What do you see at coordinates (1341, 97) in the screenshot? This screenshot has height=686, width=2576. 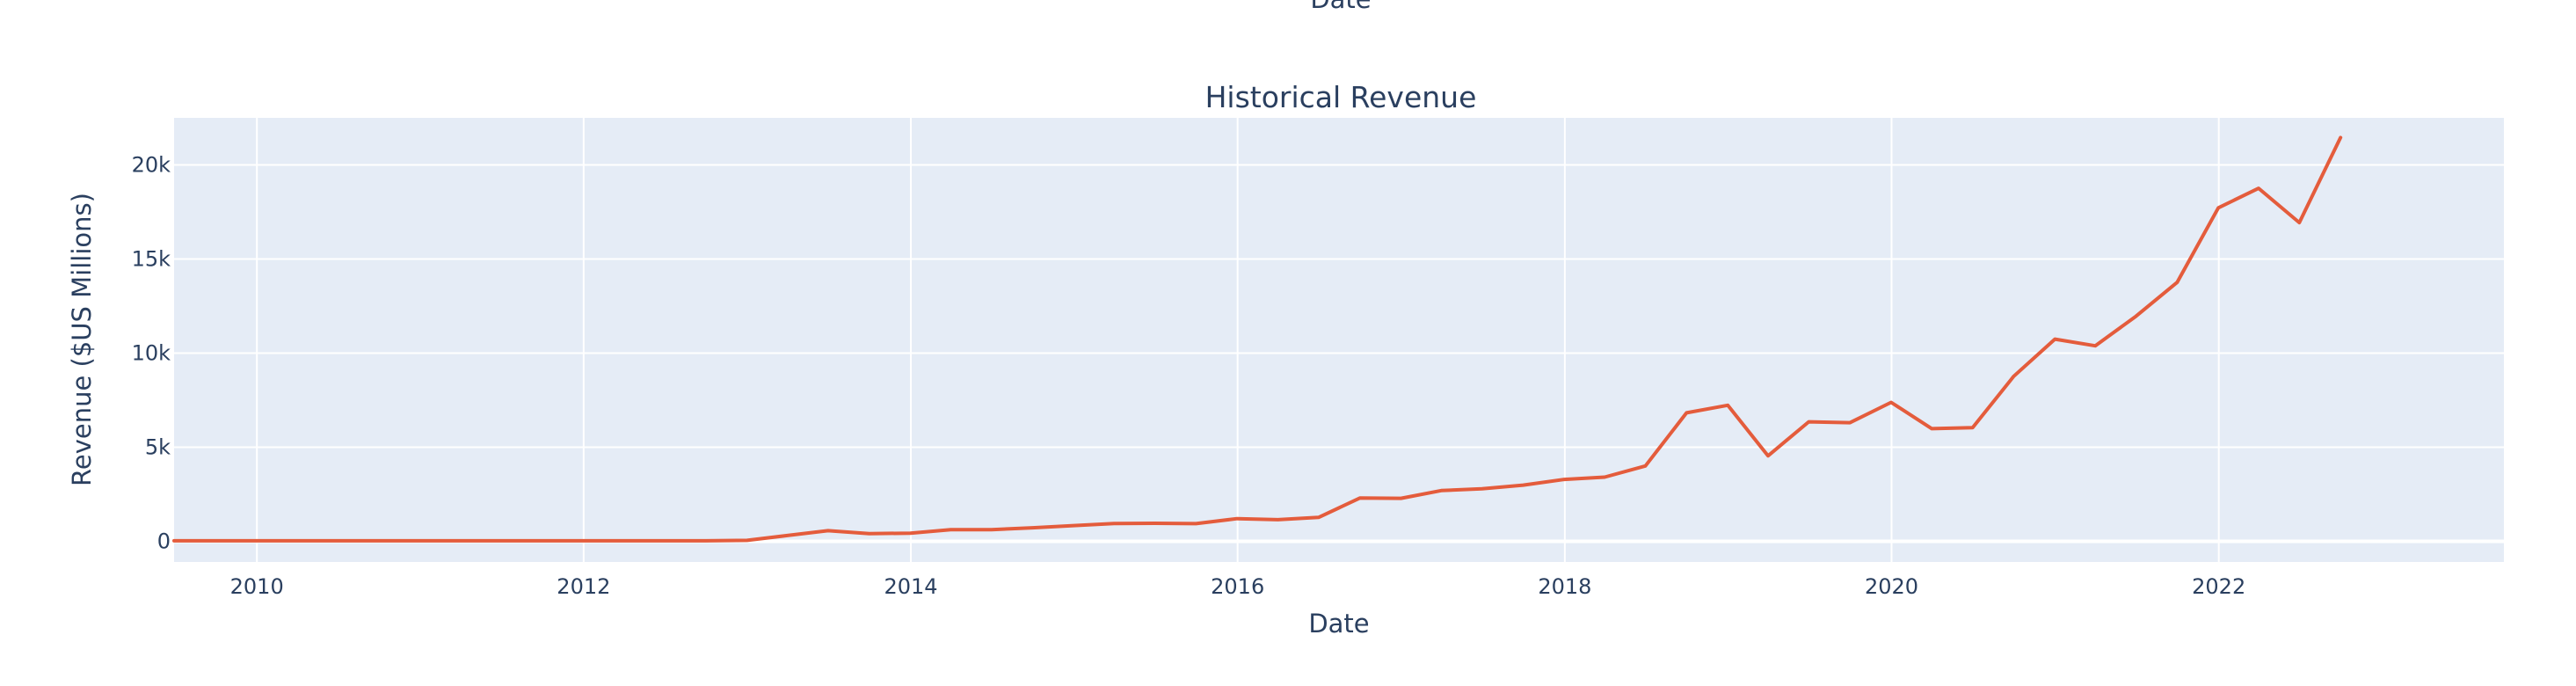 I see `chart-title: Historical Revenue` at bounding box center [1341, 97].